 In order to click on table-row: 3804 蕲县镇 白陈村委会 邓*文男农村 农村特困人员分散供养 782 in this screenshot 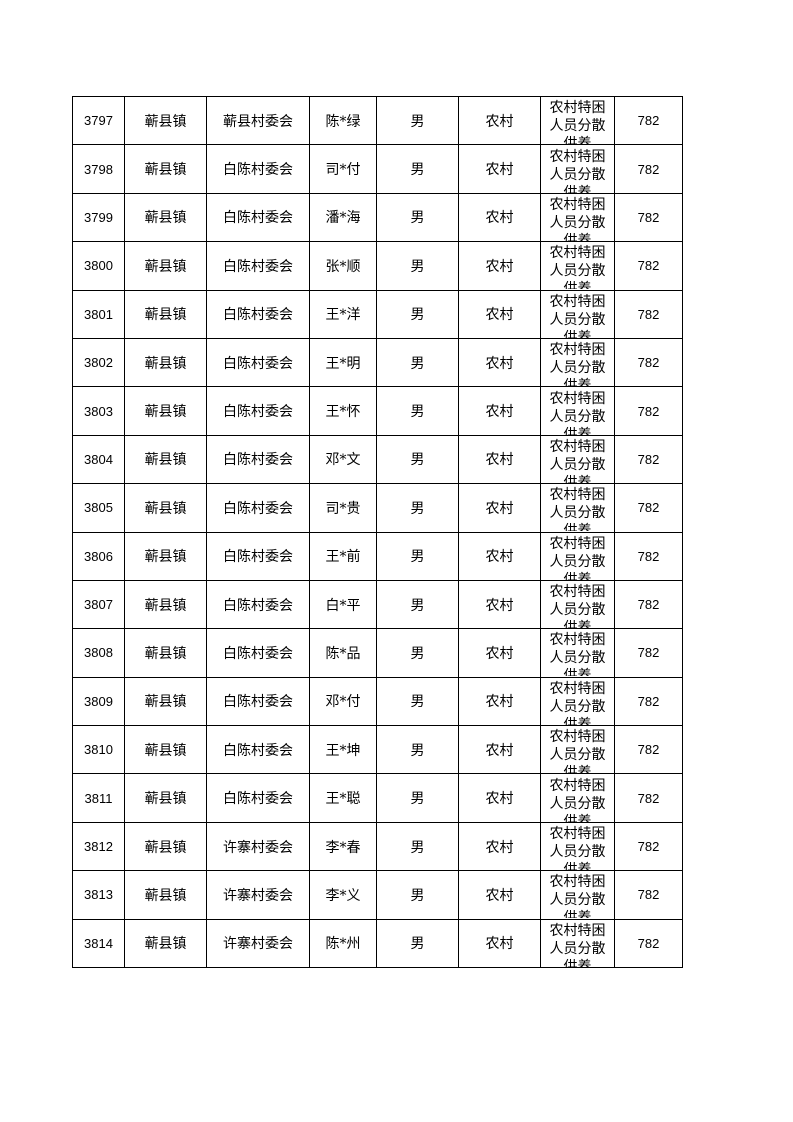, I will do `click(377, 459)`.